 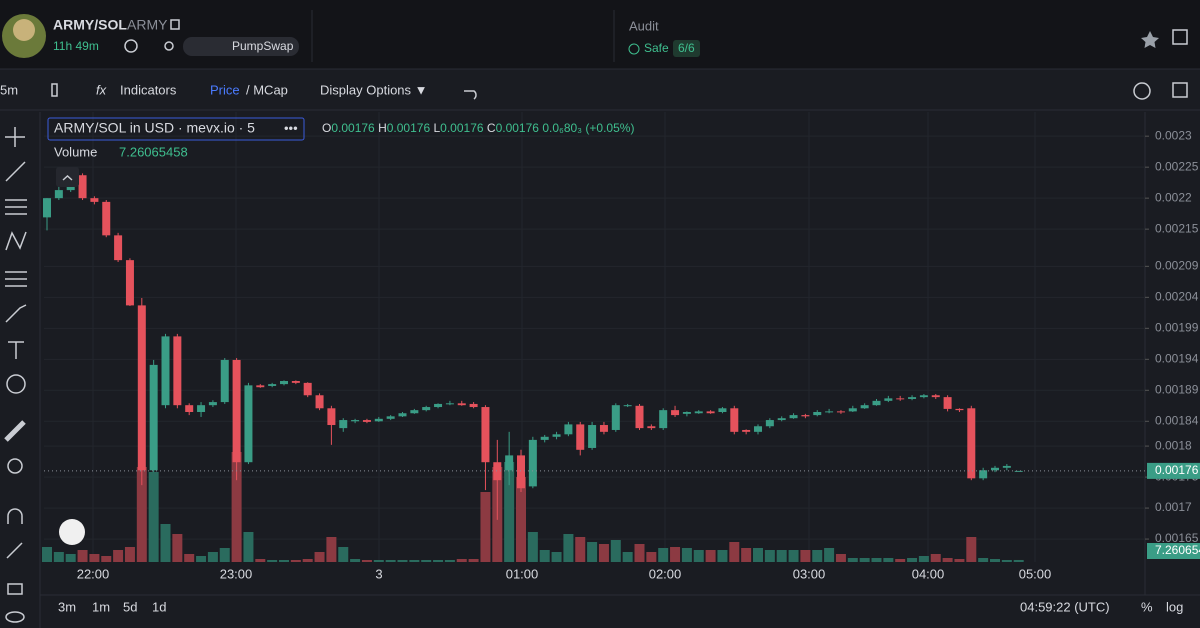 I want to click on fullscreen, so click(x=1180, y=90).